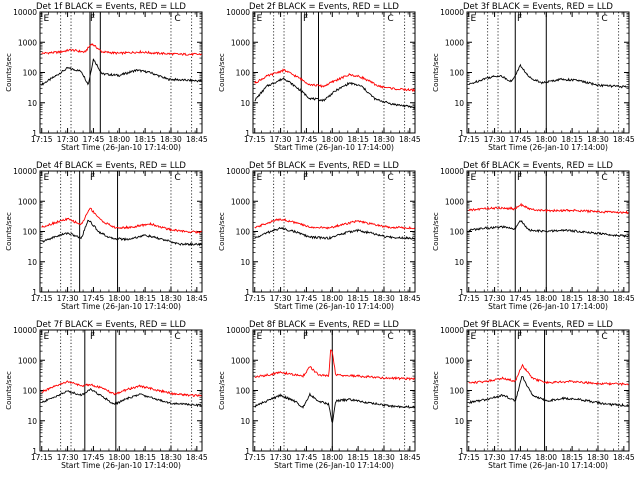 This screenshot has width=640, height=480. What do you see at coordinates (538, 325) in the screenshot?
I see `panel-title: Det 9f BLACK = Events, RED = LLD` at bounding box center [538, 325].